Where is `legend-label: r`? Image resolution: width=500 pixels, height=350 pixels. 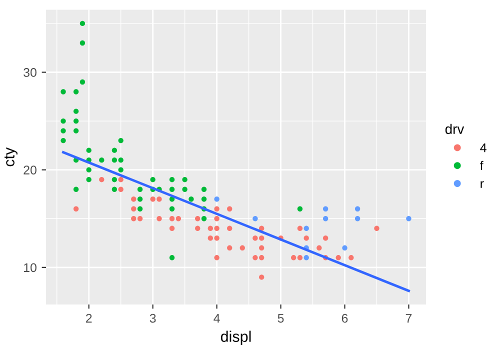 legend-label: r is located at coordinates (482, 184).